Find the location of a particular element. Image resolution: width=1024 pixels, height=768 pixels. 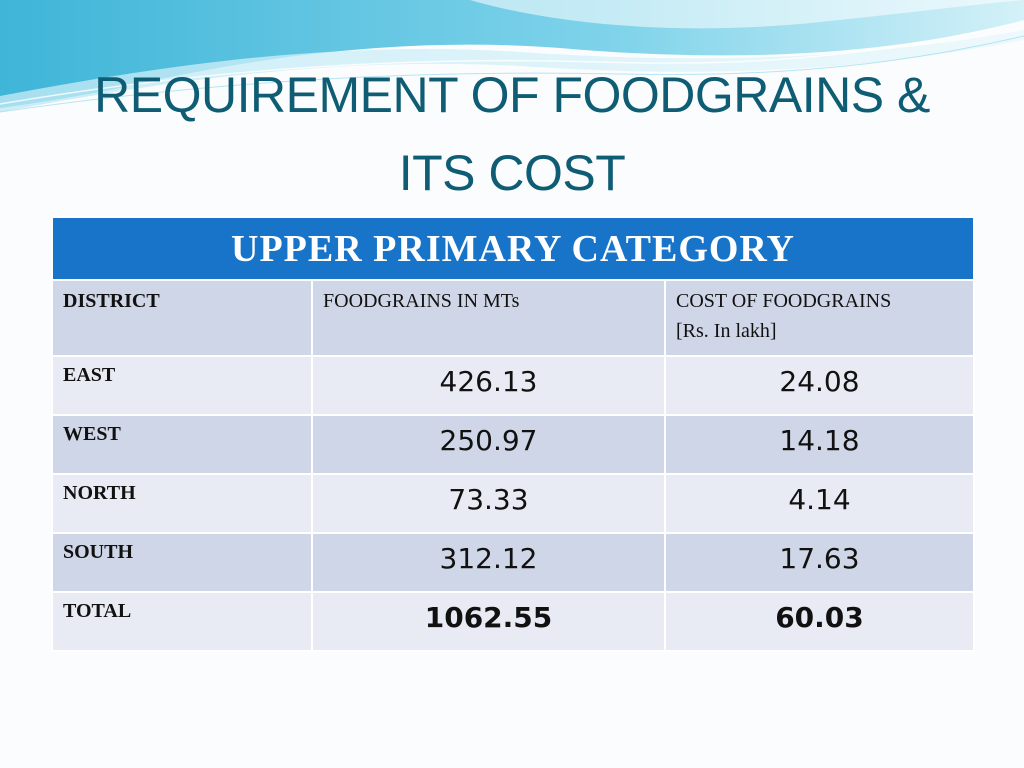

cost-value: 17.63 is located at coordinates (819, 562).